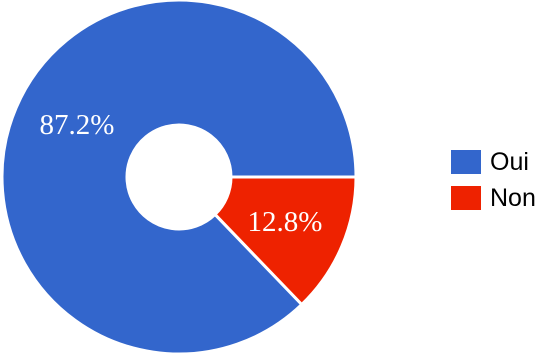  What do you see at coordinates (77, 125) in the screenshot?
I see `slice-label-oui: 87.2%` at bounding box center [77, 125].